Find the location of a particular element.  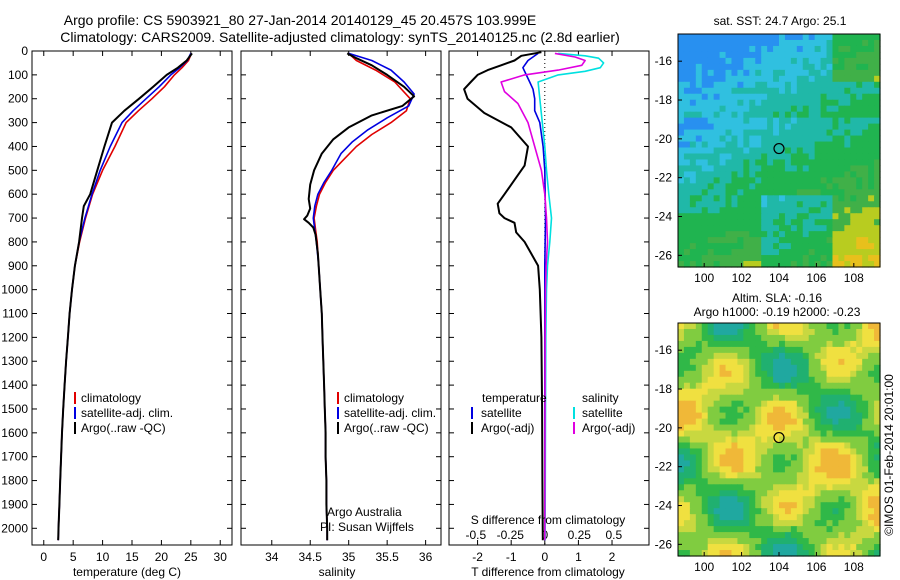

y-tick-label: -18 is located at coordinates (664, 389).